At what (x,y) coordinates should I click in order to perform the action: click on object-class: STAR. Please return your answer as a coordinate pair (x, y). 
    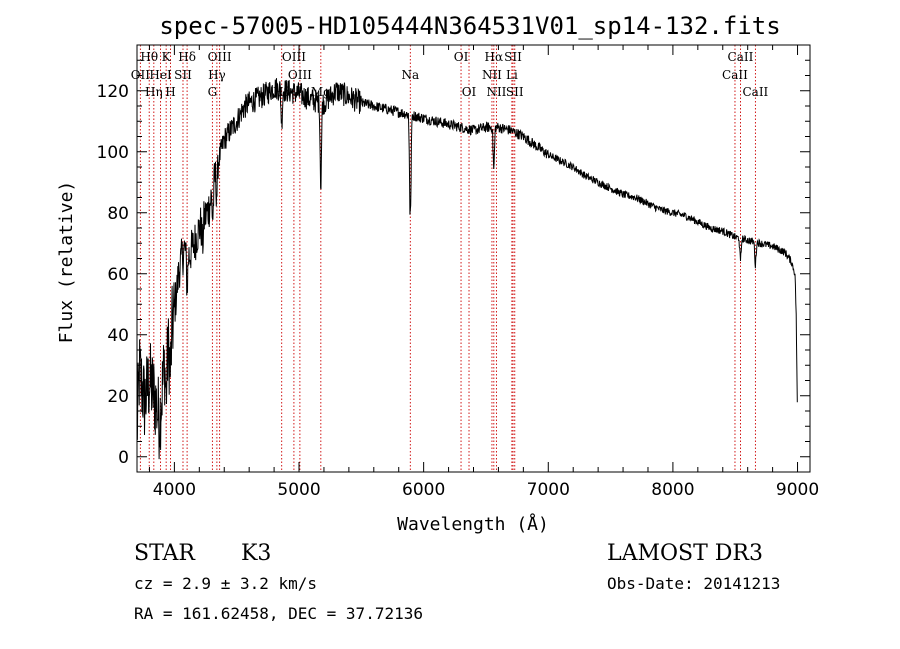
    Looking at the image, I should click on (165, 553).